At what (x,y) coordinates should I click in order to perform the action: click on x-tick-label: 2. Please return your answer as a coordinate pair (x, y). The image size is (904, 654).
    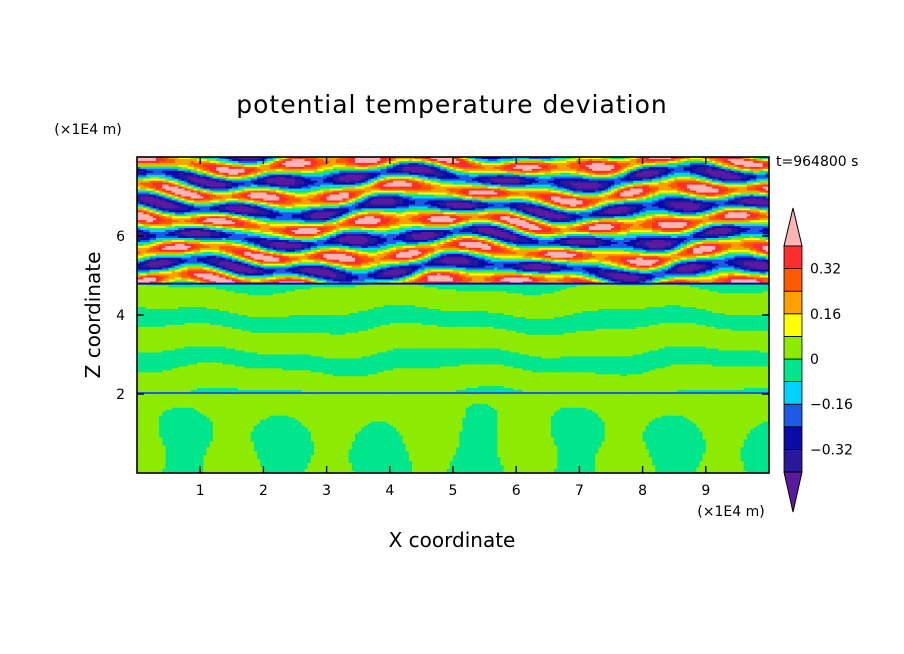
    Looking at the image, I should click on (263, 491).